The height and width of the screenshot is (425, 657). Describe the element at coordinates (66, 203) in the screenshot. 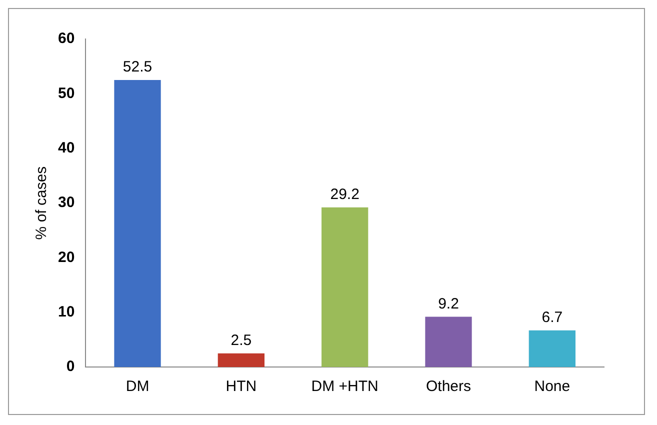

I see `y-tick-label: 30` at that location.